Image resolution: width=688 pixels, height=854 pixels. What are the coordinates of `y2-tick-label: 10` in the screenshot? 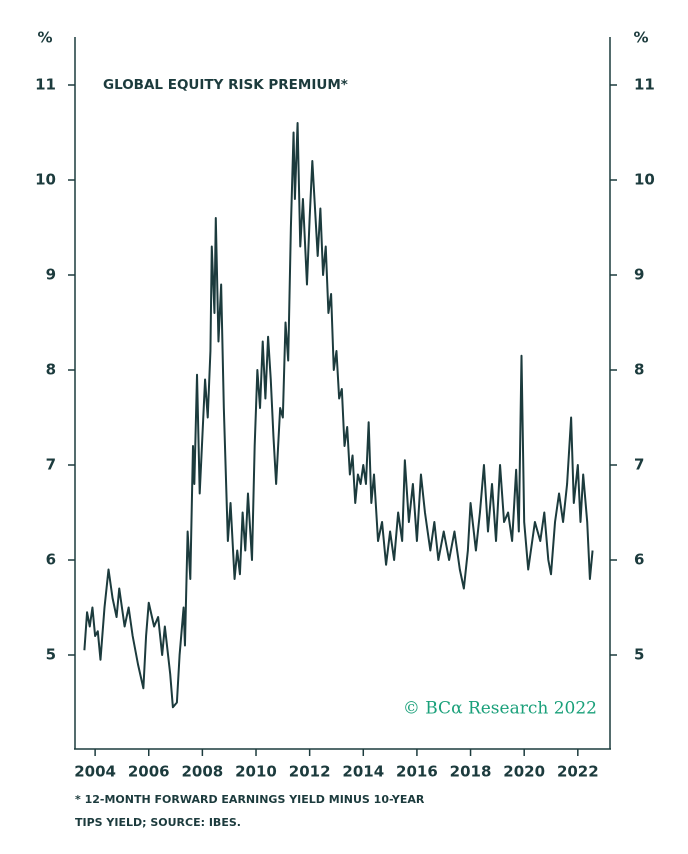 It's located at (644, 180).